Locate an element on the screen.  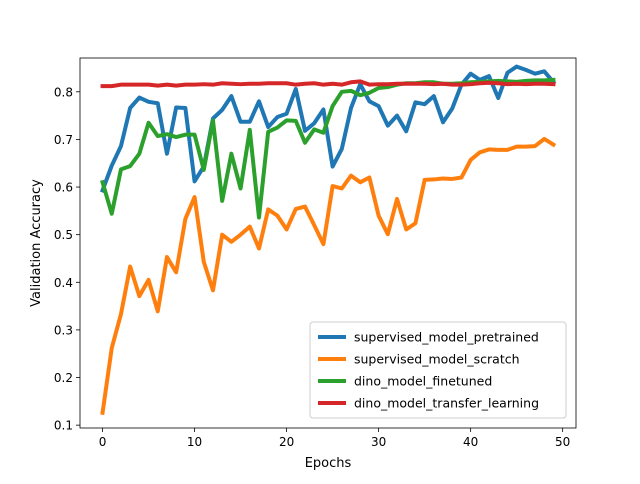
legend-label: supervised_model_scratch is located at coordinates (437, 359).